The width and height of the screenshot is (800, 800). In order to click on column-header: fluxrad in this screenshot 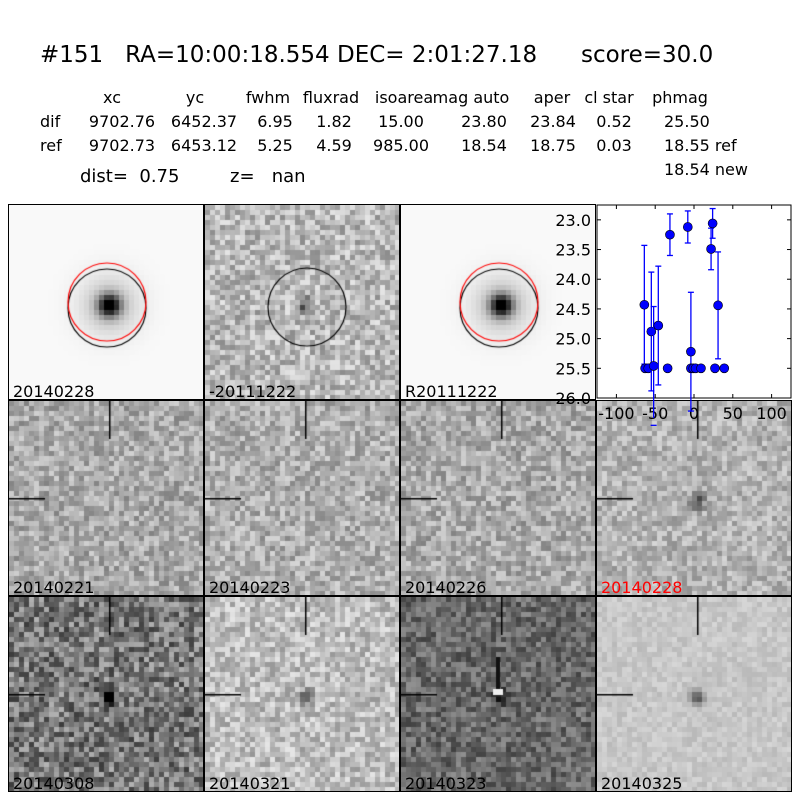, I will do `click(331, 97)`.